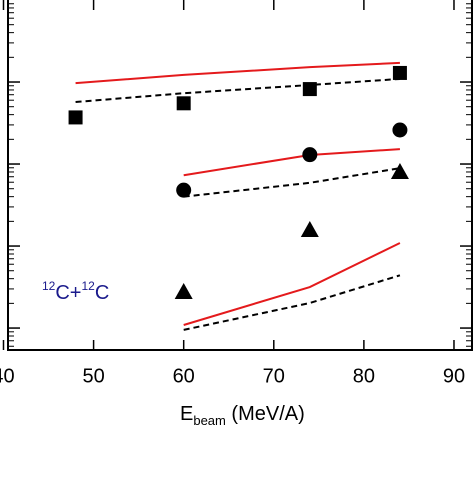 The width and height of the screenshot is (474, 489). What do you see at coordinates (274, 376) in the screenshot?
I see `x-tick-label: 70` at bounding box center [274, 376].